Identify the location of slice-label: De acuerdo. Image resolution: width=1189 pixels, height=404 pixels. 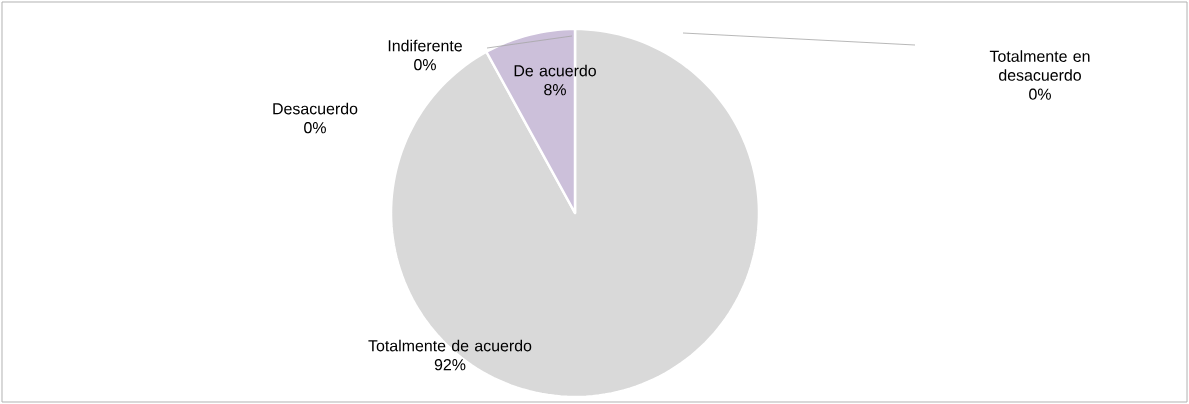
(555, 70).